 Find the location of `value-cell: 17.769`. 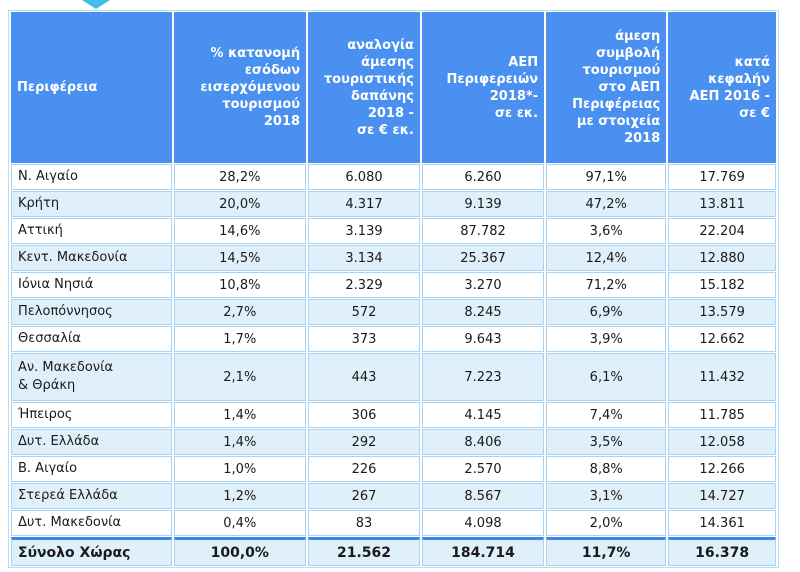

value-cell: 17.769 is located at coordinates (722, 177).